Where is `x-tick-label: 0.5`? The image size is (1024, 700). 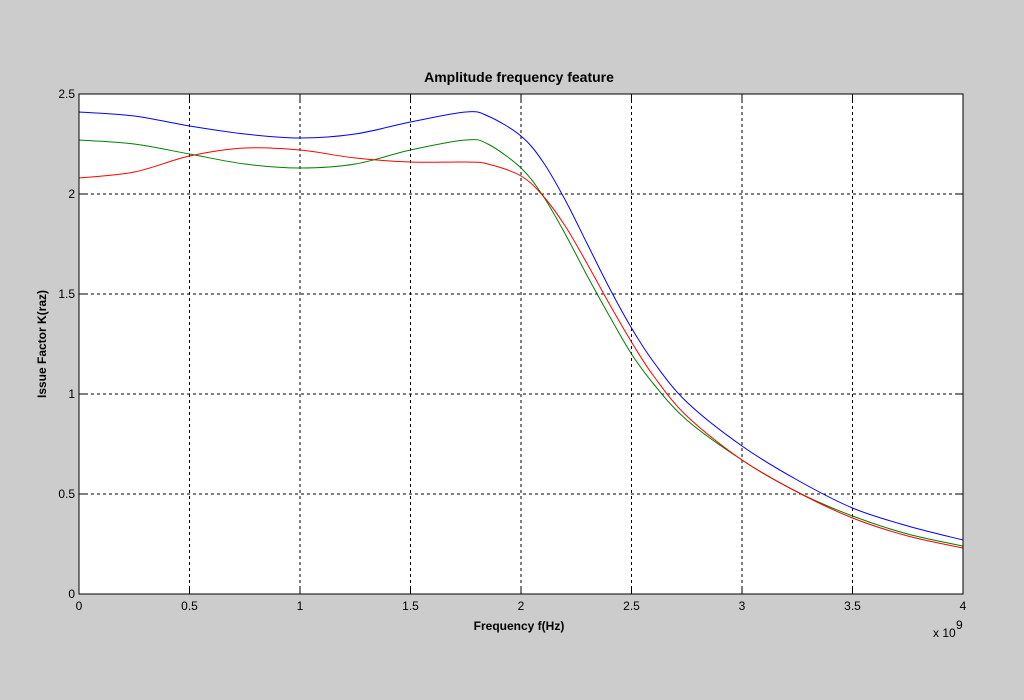 x-tick-label: 0.5 is located at coordinates (189, 606).